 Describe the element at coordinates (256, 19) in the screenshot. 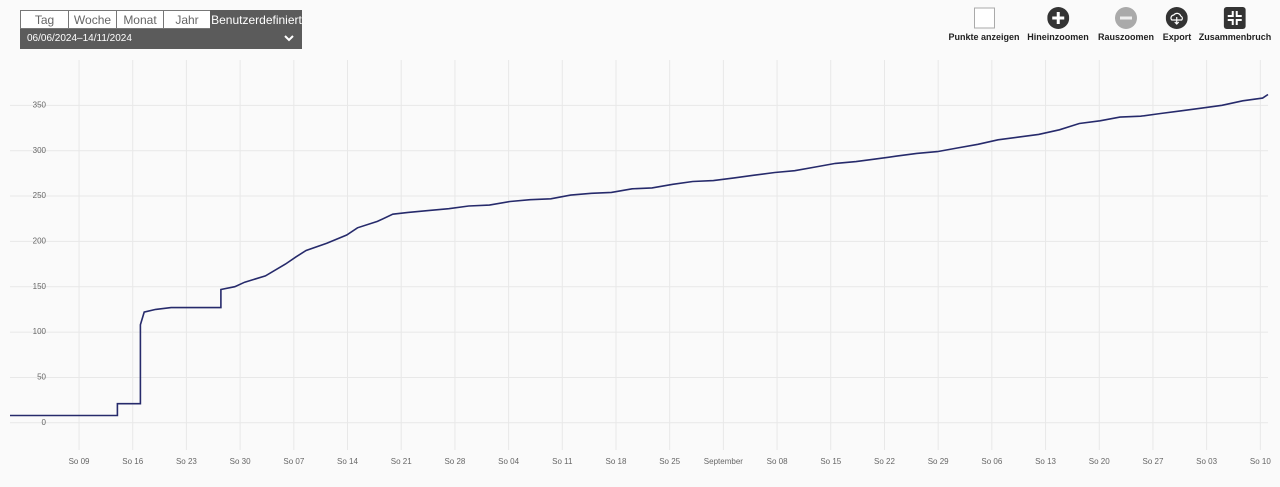

I see `tab: Benutzerdefiniert` at that location.